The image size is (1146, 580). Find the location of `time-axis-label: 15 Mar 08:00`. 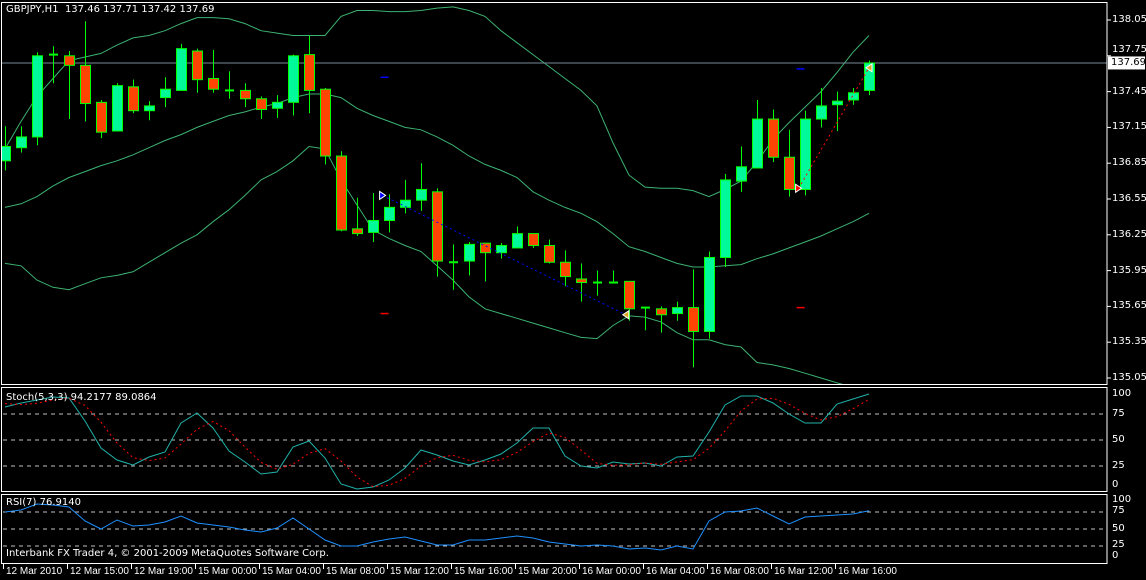

time-axis-label: 15 Mar 08:00 is located at coordinates (355, 571).